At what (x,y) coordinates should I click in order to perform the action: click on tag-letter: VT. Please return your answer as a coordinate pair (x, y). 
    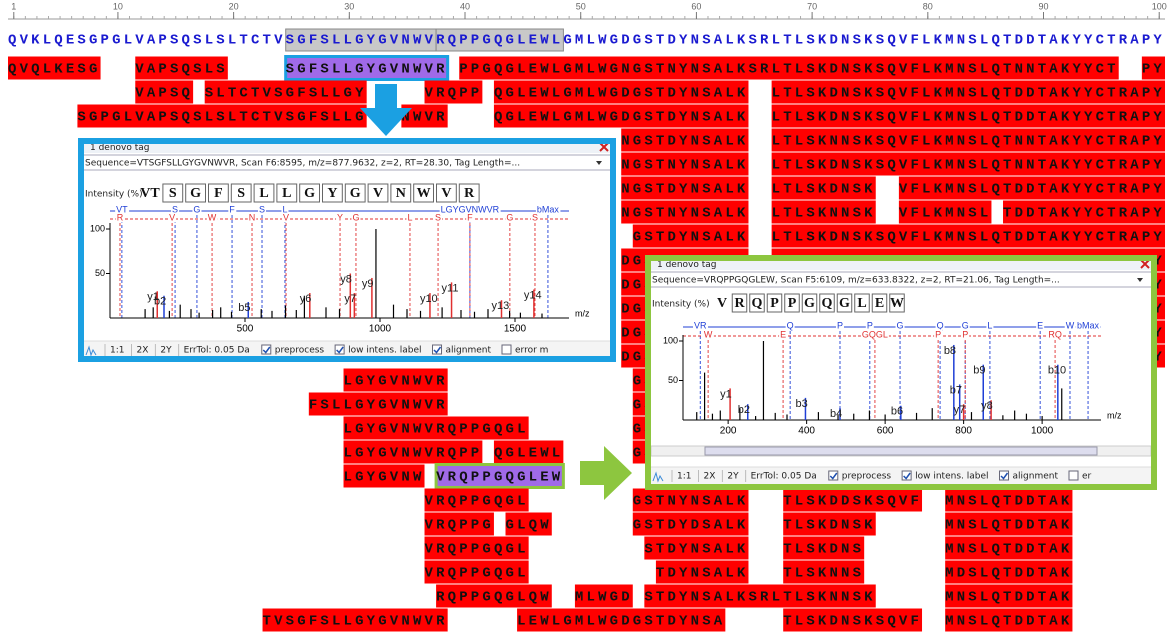
    Looking at the image, I should click on (150, 193).